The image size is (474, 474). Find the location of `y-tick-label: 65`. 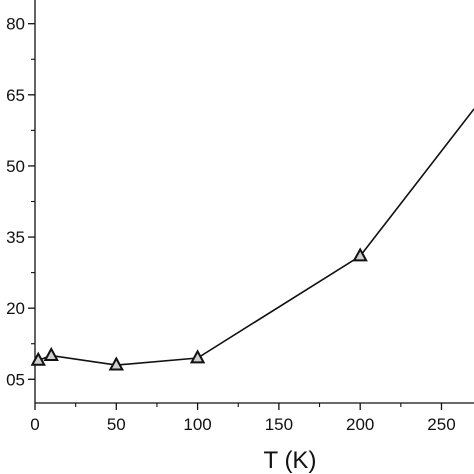

y-tick-label: 65 is located at coordinates (15, 95).